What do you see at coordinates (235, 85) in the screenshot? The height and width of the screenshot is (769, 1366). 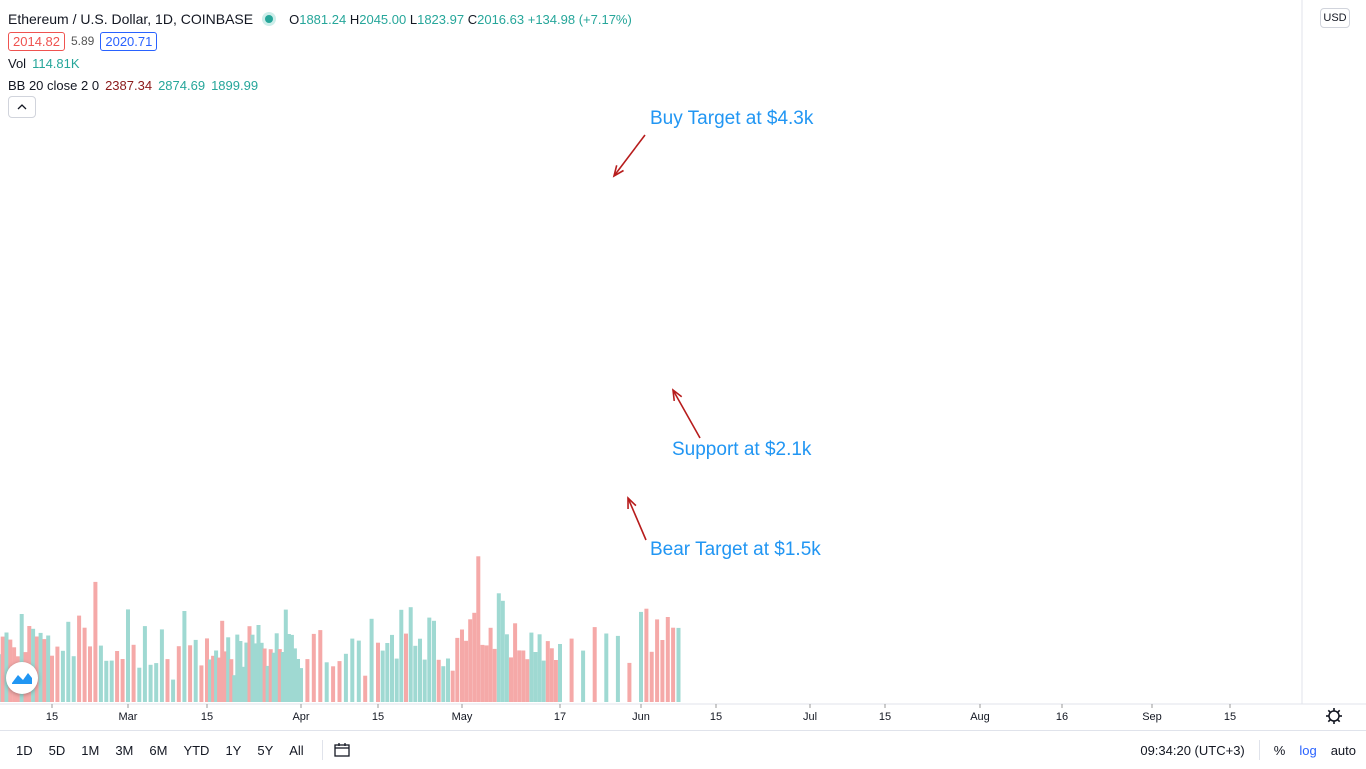 I see `bb-lower-value: 1899.99` at bounding box center [235, 85].